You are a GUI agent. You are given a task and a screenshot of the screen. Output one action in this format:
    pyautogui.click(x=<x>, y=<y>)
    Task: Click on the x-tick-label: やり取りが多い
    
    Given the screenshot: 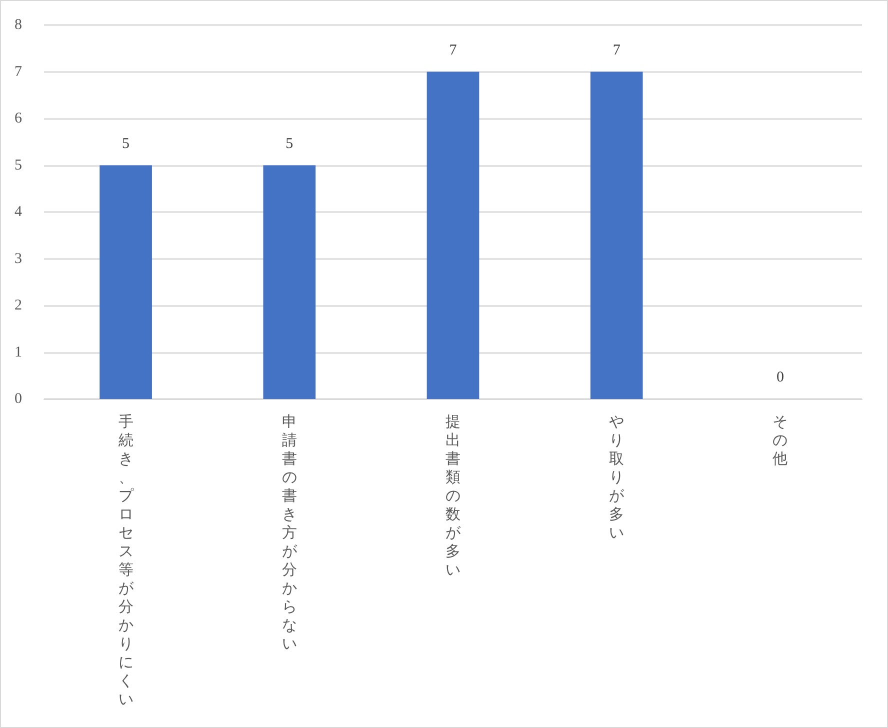 What is the action you would take?
    pyautogui.click(x=617, y=478)
    